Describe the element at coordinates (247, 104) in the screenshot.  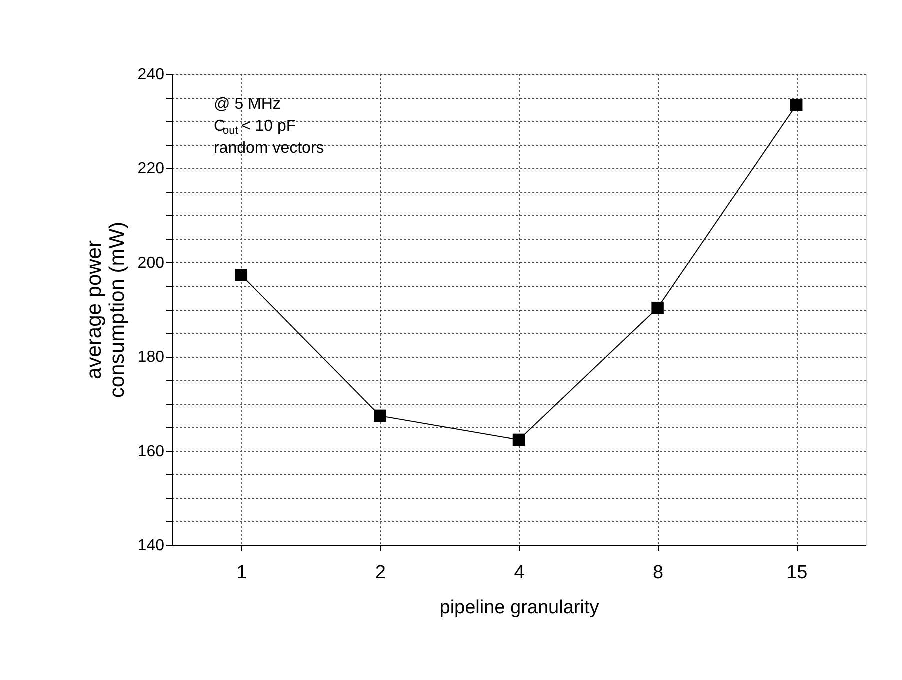
I see `annotation: @ 5 MHz` at that location.